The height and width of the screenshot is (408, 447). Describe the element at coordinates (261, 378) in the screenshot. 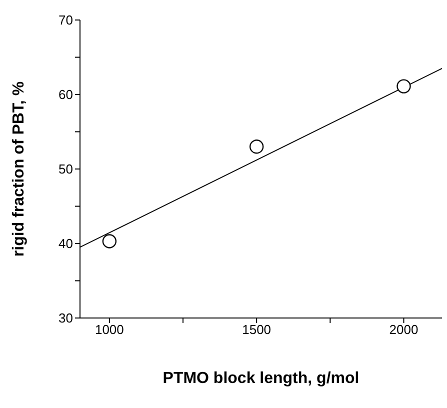

I see `x-axis-title: PTMO block length, g/mol` at that location.